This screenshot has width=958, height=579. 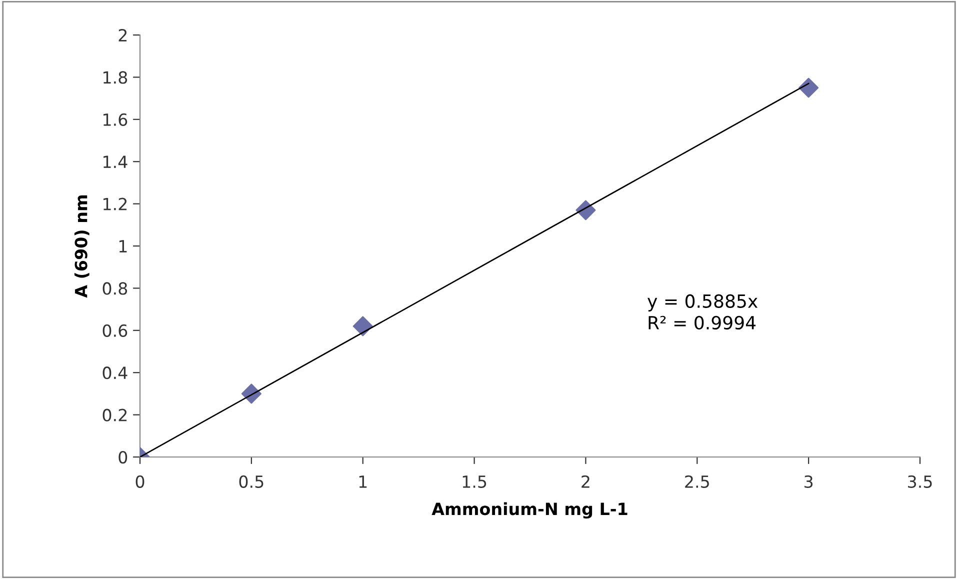 What do you see at coordinates (697, 481) in the screenshot?
I see `x-tick-label: 2.5` at bounding box center [697, 481].